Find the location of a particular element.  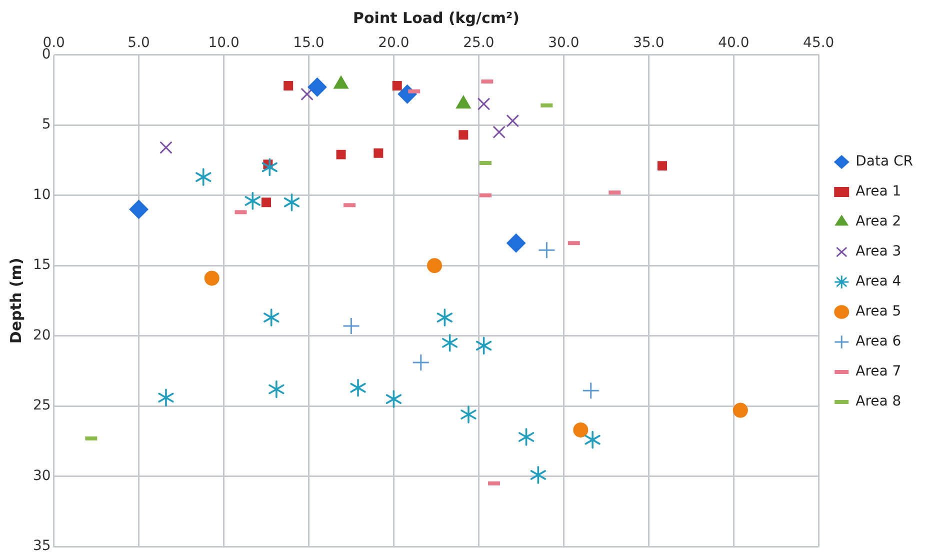

y-tick-label: 5 is located at coordinates (46, 124).